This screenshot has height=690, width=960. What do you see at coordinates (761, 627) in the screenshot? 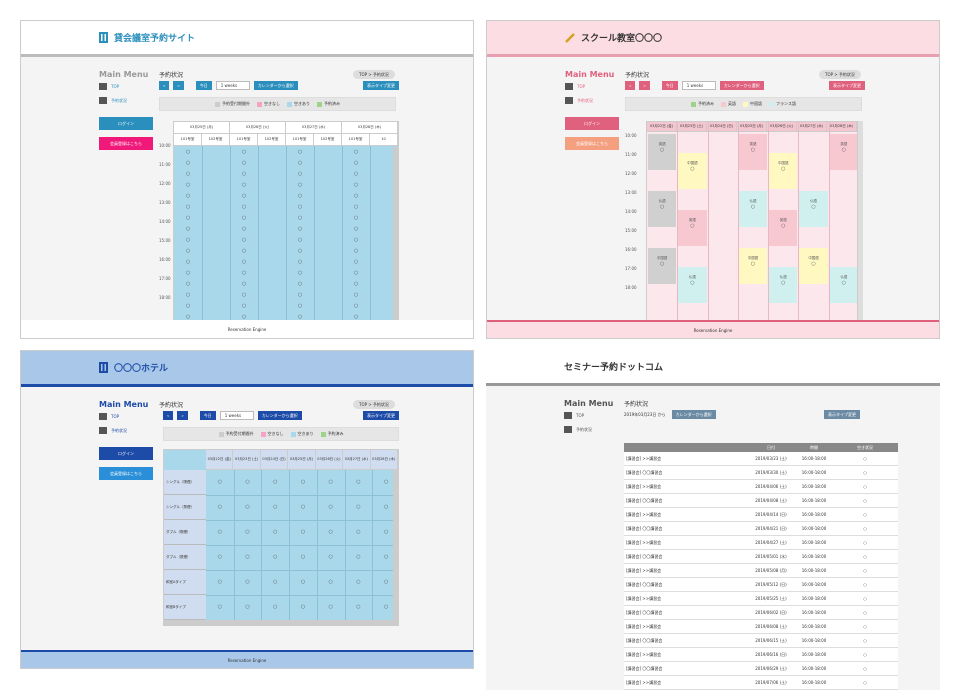
I see `list-item: [講習会] >>講習会 2019/06/08 (土) 16:00-18:00 ○` at bounding box center [761, 627].